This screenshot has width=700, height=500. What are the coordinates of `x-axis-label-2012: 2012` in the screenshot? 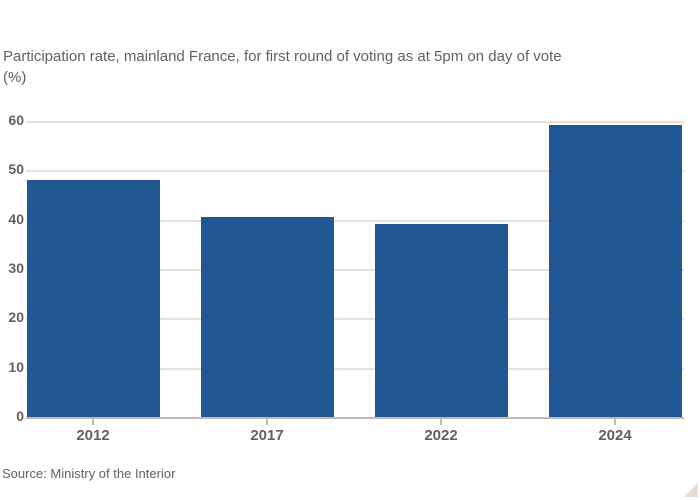 It's located at (93, 435).